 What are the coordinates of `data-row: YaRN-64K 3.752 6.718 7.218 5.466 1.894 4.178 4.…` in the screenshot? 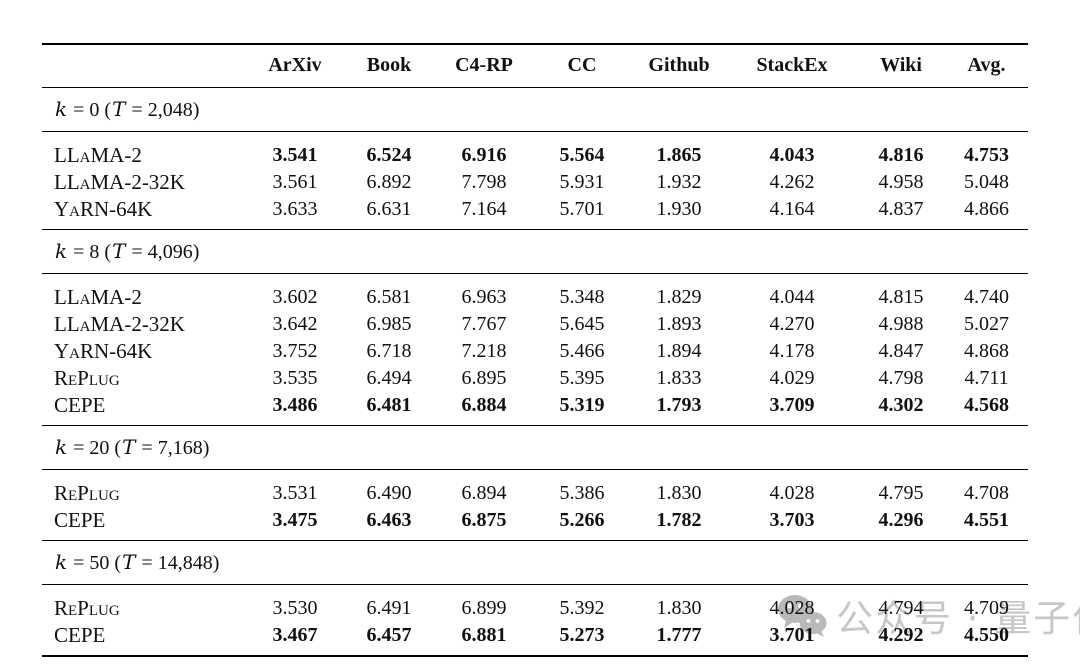 It's located at (535, 351).